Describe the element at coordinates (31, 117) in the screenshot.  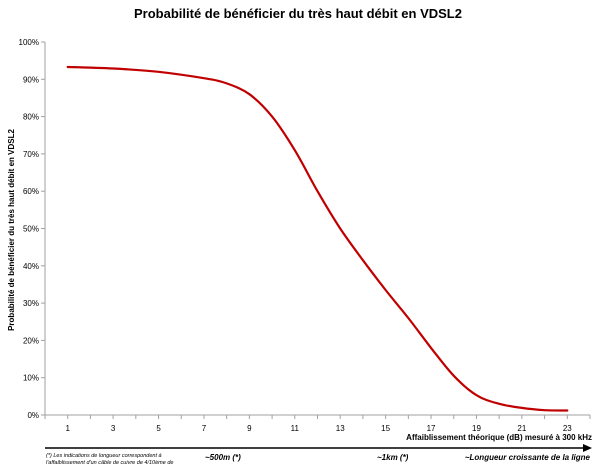
I see `y-tick-label: 80%` at that location.